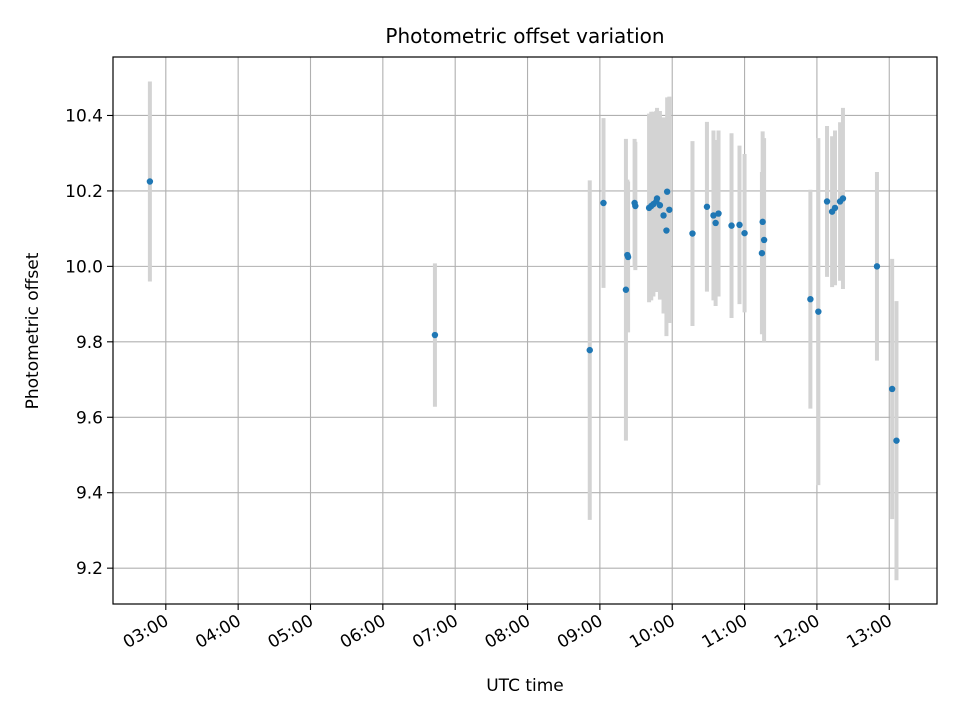  I want to click on chart-title: Photometric offset variation, so click(524, 36).